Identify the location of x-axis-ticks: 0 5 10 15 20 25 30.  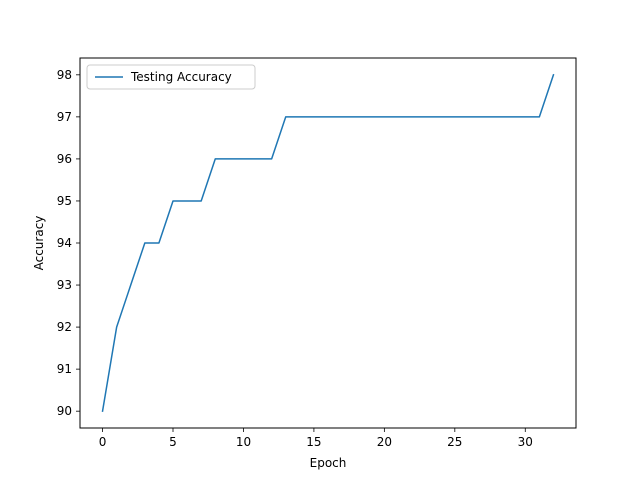
(316, 438).